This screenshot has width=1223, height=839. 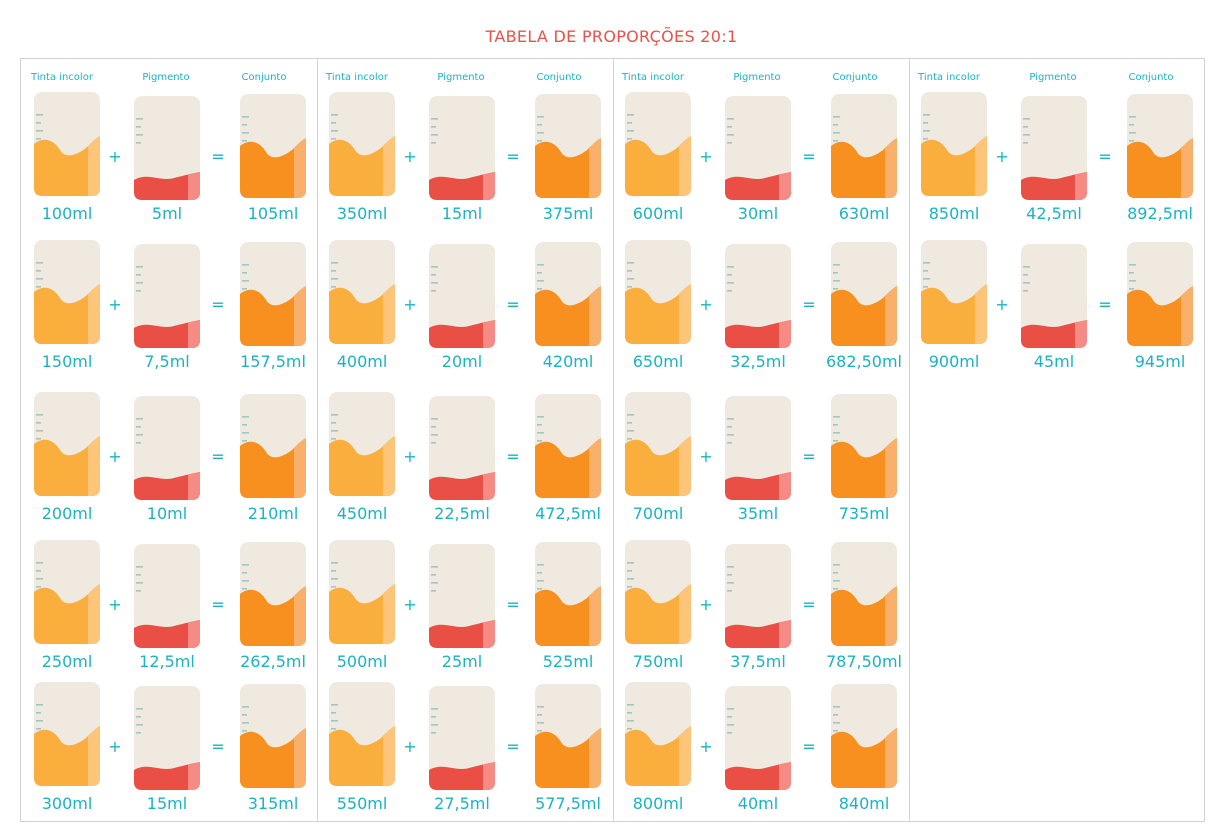 I want to click on header-pigment: Pigmento, so click(x=166, y=77).